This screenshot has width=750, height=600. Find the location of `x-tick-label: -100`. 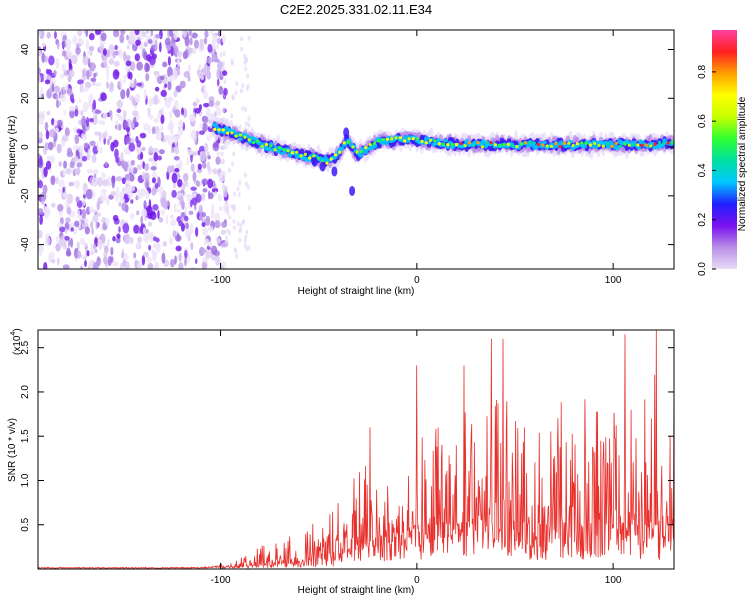

x-tick-label: -100 is located at coordinates (221, 580).